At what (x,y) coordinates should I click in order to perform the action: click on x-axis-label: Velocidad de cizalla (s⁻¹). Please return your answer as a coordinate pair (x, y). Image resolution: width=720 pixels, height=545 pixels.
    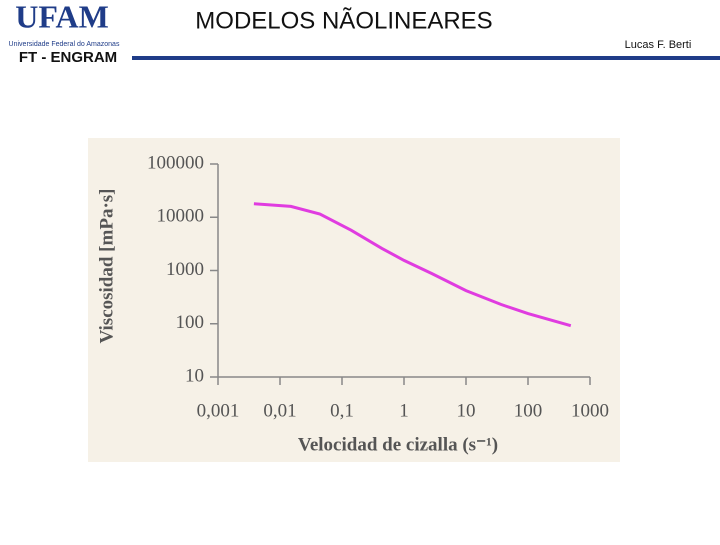
    Looking at the image, I should click on (398, 444).